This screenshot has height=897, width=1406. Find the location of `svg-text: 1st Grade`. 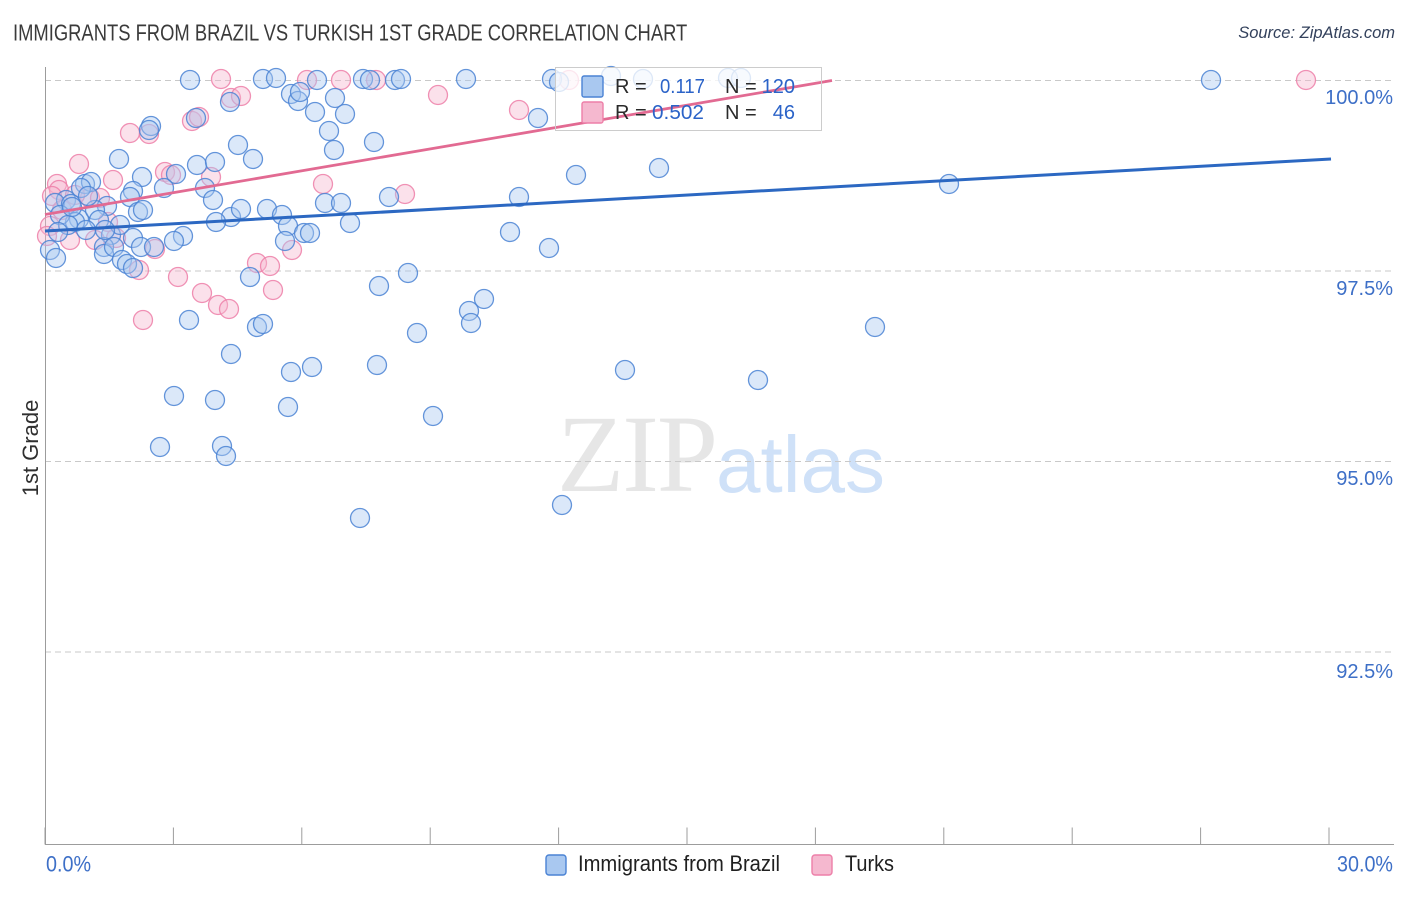

svg-text: 1st Grade is located at coordinates (30, 448).